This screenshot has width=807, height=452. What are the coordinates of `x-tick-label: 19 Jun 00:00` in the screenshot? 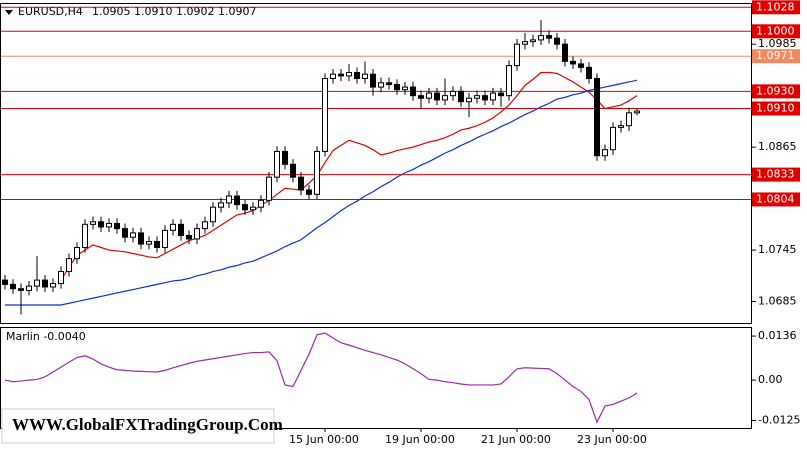 It's located at (420, 439).